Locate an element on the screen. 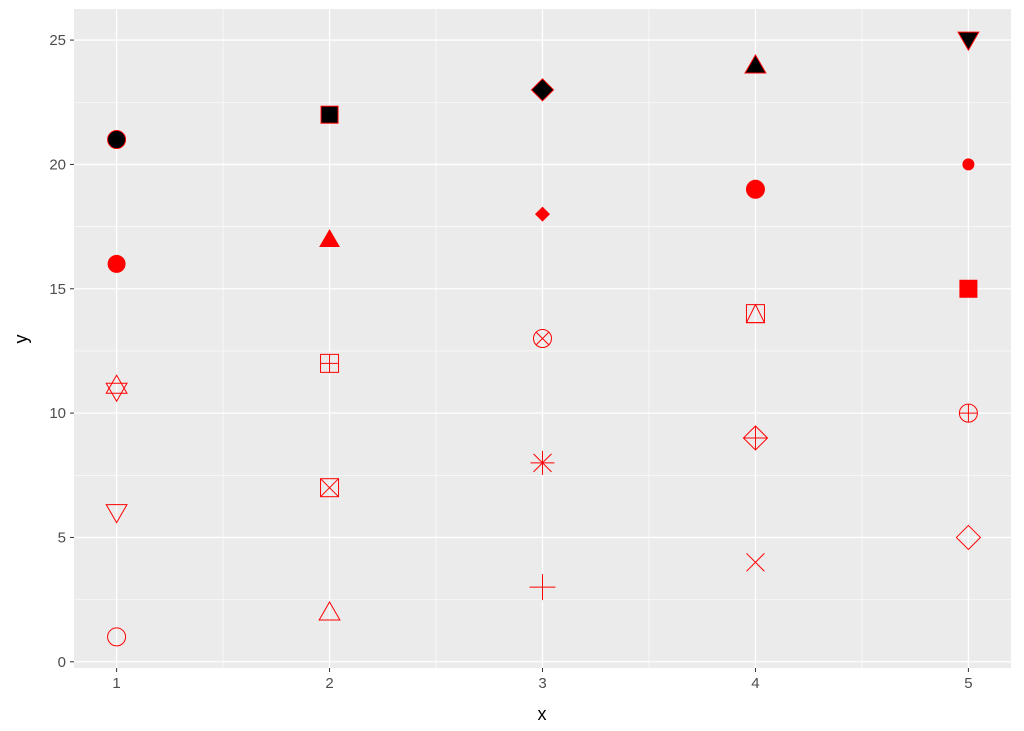 The height and width of the screenshot is (731, 1024). point-fillable-diamond is located at coordinates (542, 90).